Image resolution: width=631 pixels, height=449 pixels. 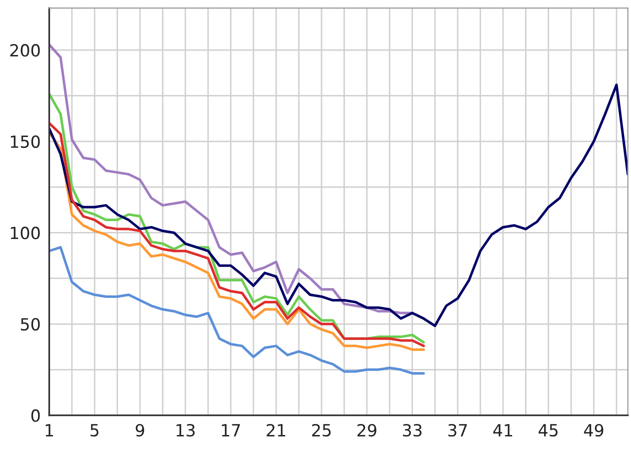 What do you see at coordinates (25, 141) in the screenshot?
I see `y-tick-label: 150` at bounding box center [25, 141].